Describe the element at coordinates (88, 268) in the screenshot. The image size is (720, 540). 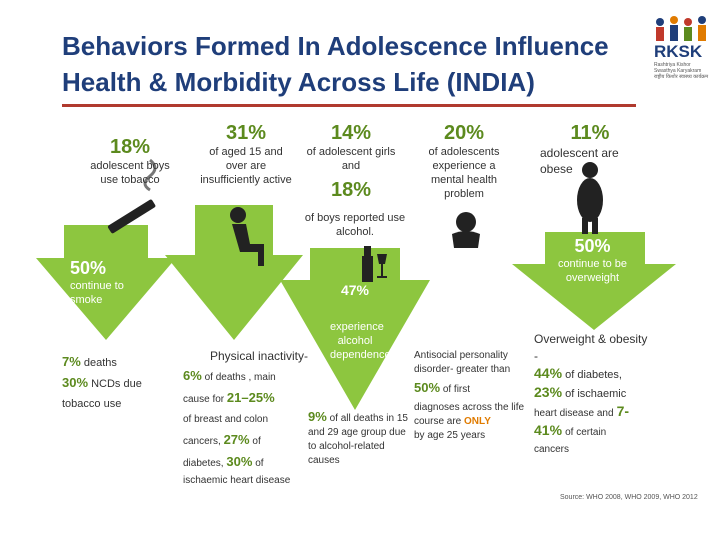
I see `tobacco-continue-pct: 50%` at that location.